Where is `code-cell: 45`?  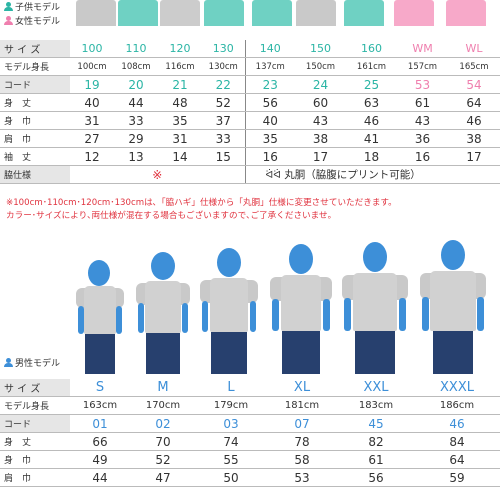
code-cell: 45 is located at coordinates (376, 423).